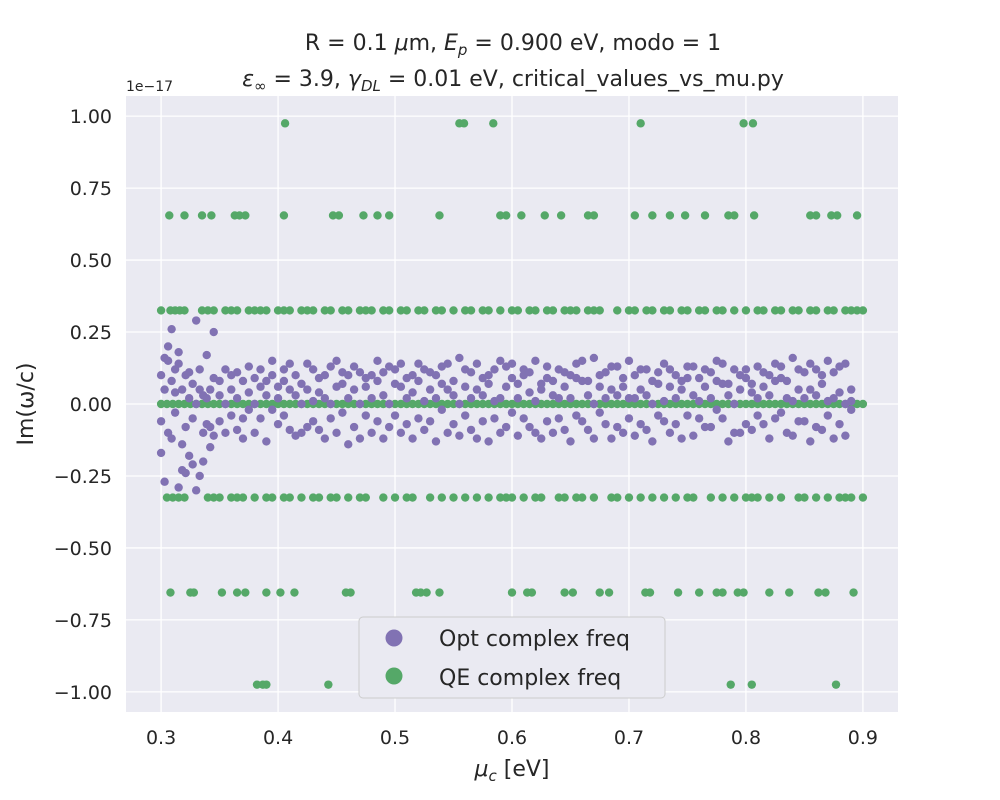 This screenshot has width=1000, height=800. I want to click on x-tick-label: 0.4, so click(278, 738).